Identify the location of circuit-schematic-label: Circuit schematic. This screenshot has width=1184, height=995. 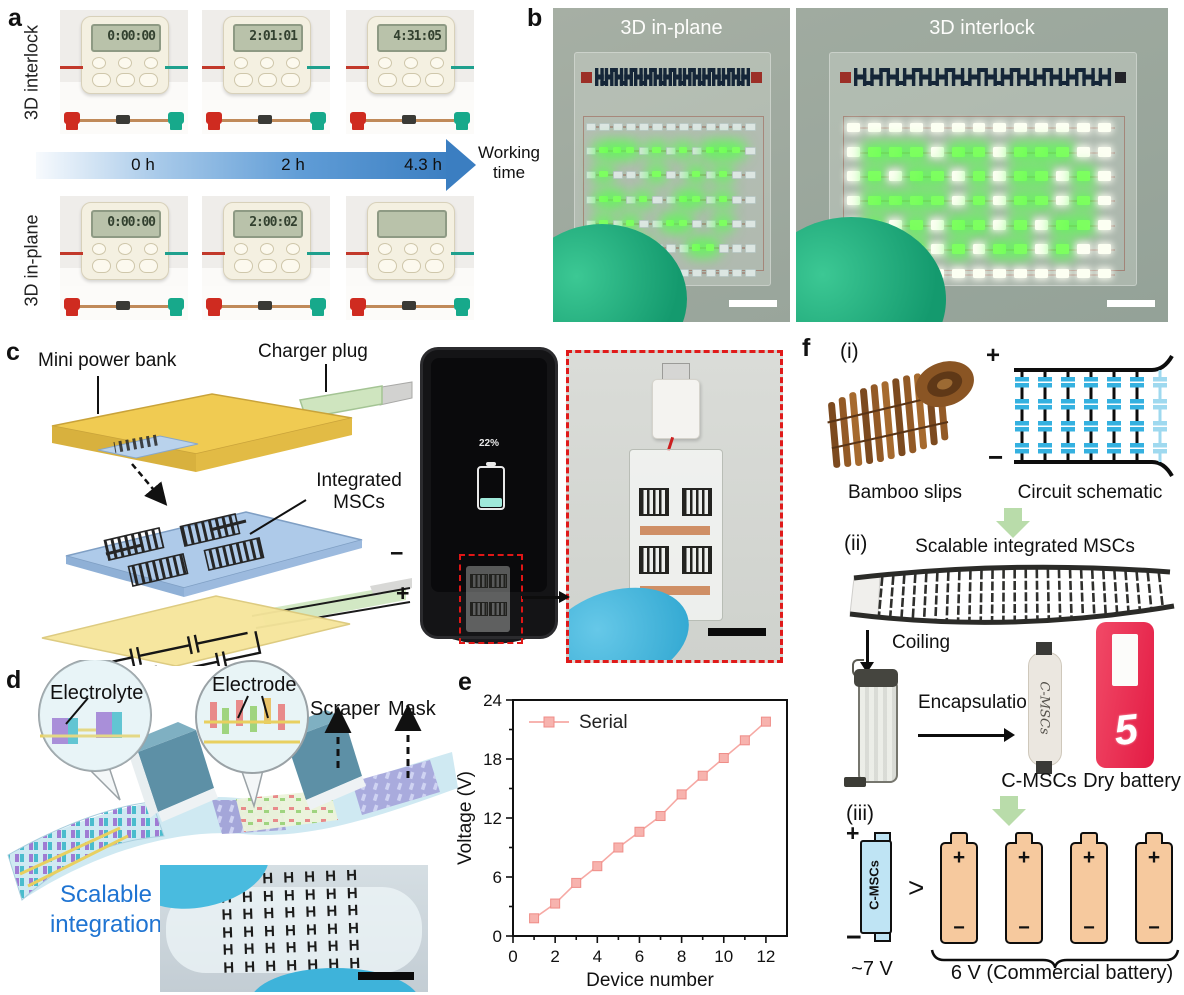
(1090, 492).